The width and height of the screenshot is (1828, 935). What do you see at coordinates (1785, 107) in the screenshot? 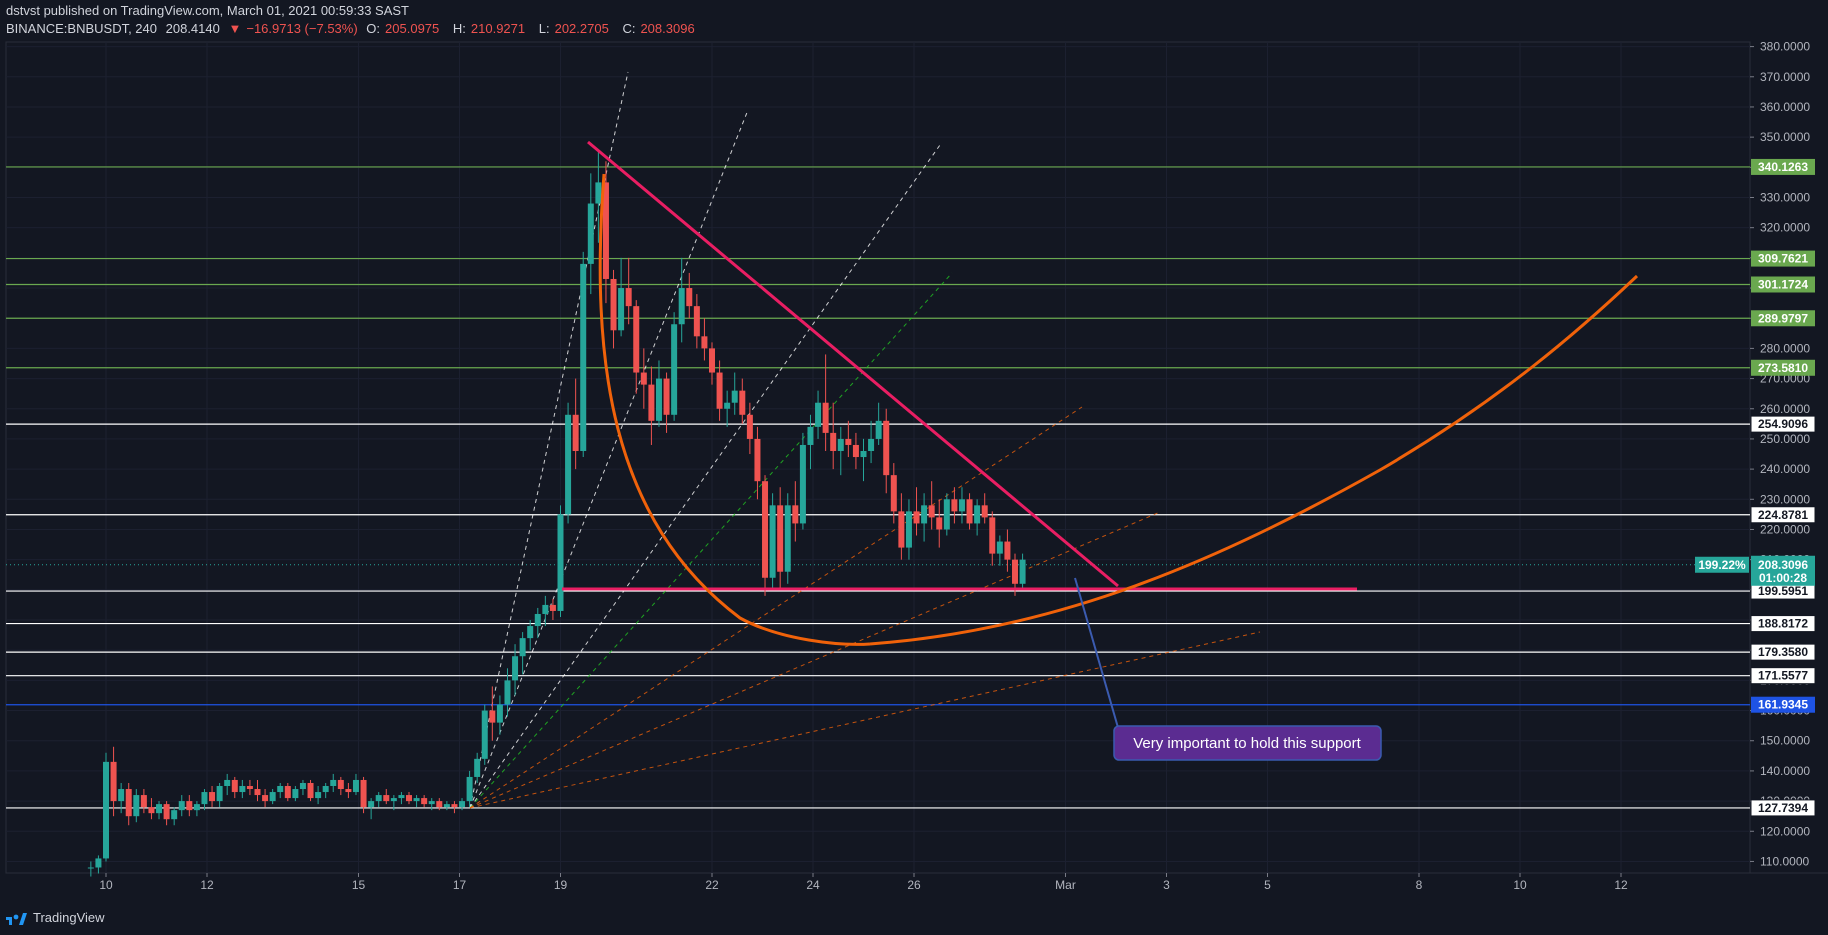
I see `y-tick-label: 360.0000` at bounding box center [1785, 107].